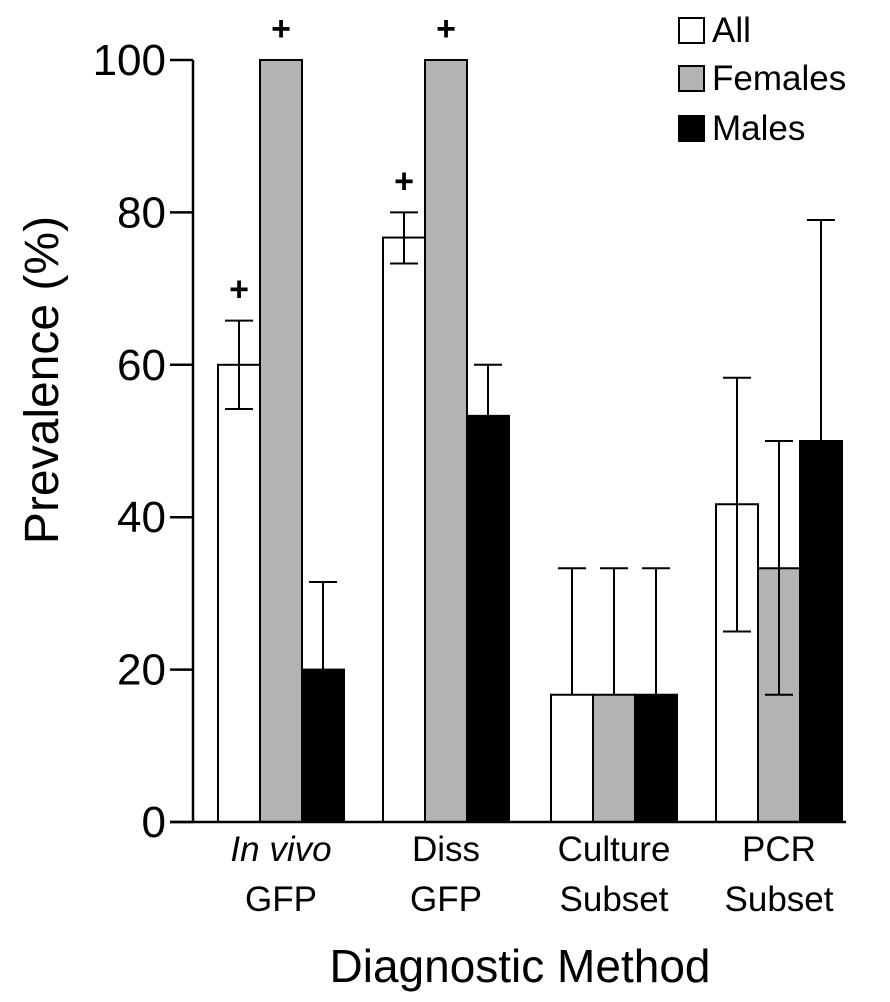 Image resolution: width=890 pixels, height=1002 pixels. Describe the element at coordinates (614, 899) in the screenshot. I see `x-tick-label-2-line2: Subset` at that location.